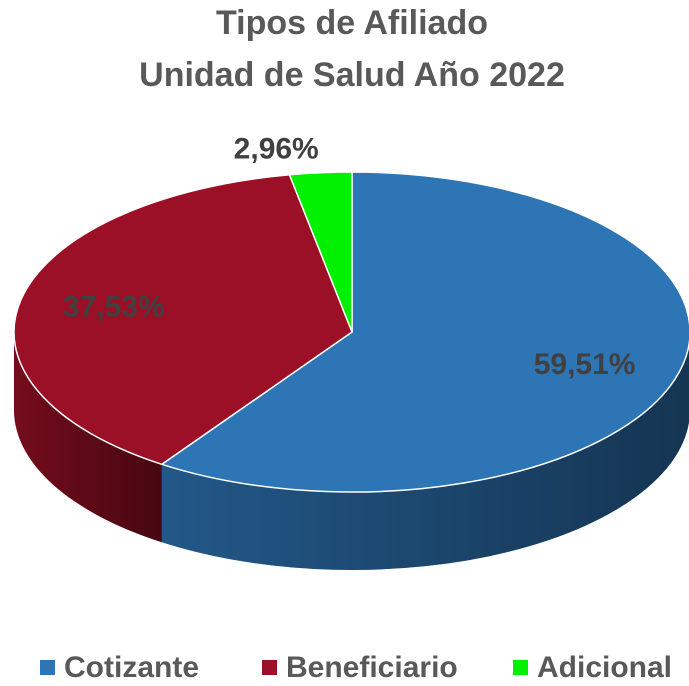  Describe the element at coordinates (114, 306) in the screenshot. I see `data-label: 37,53%` at that location.